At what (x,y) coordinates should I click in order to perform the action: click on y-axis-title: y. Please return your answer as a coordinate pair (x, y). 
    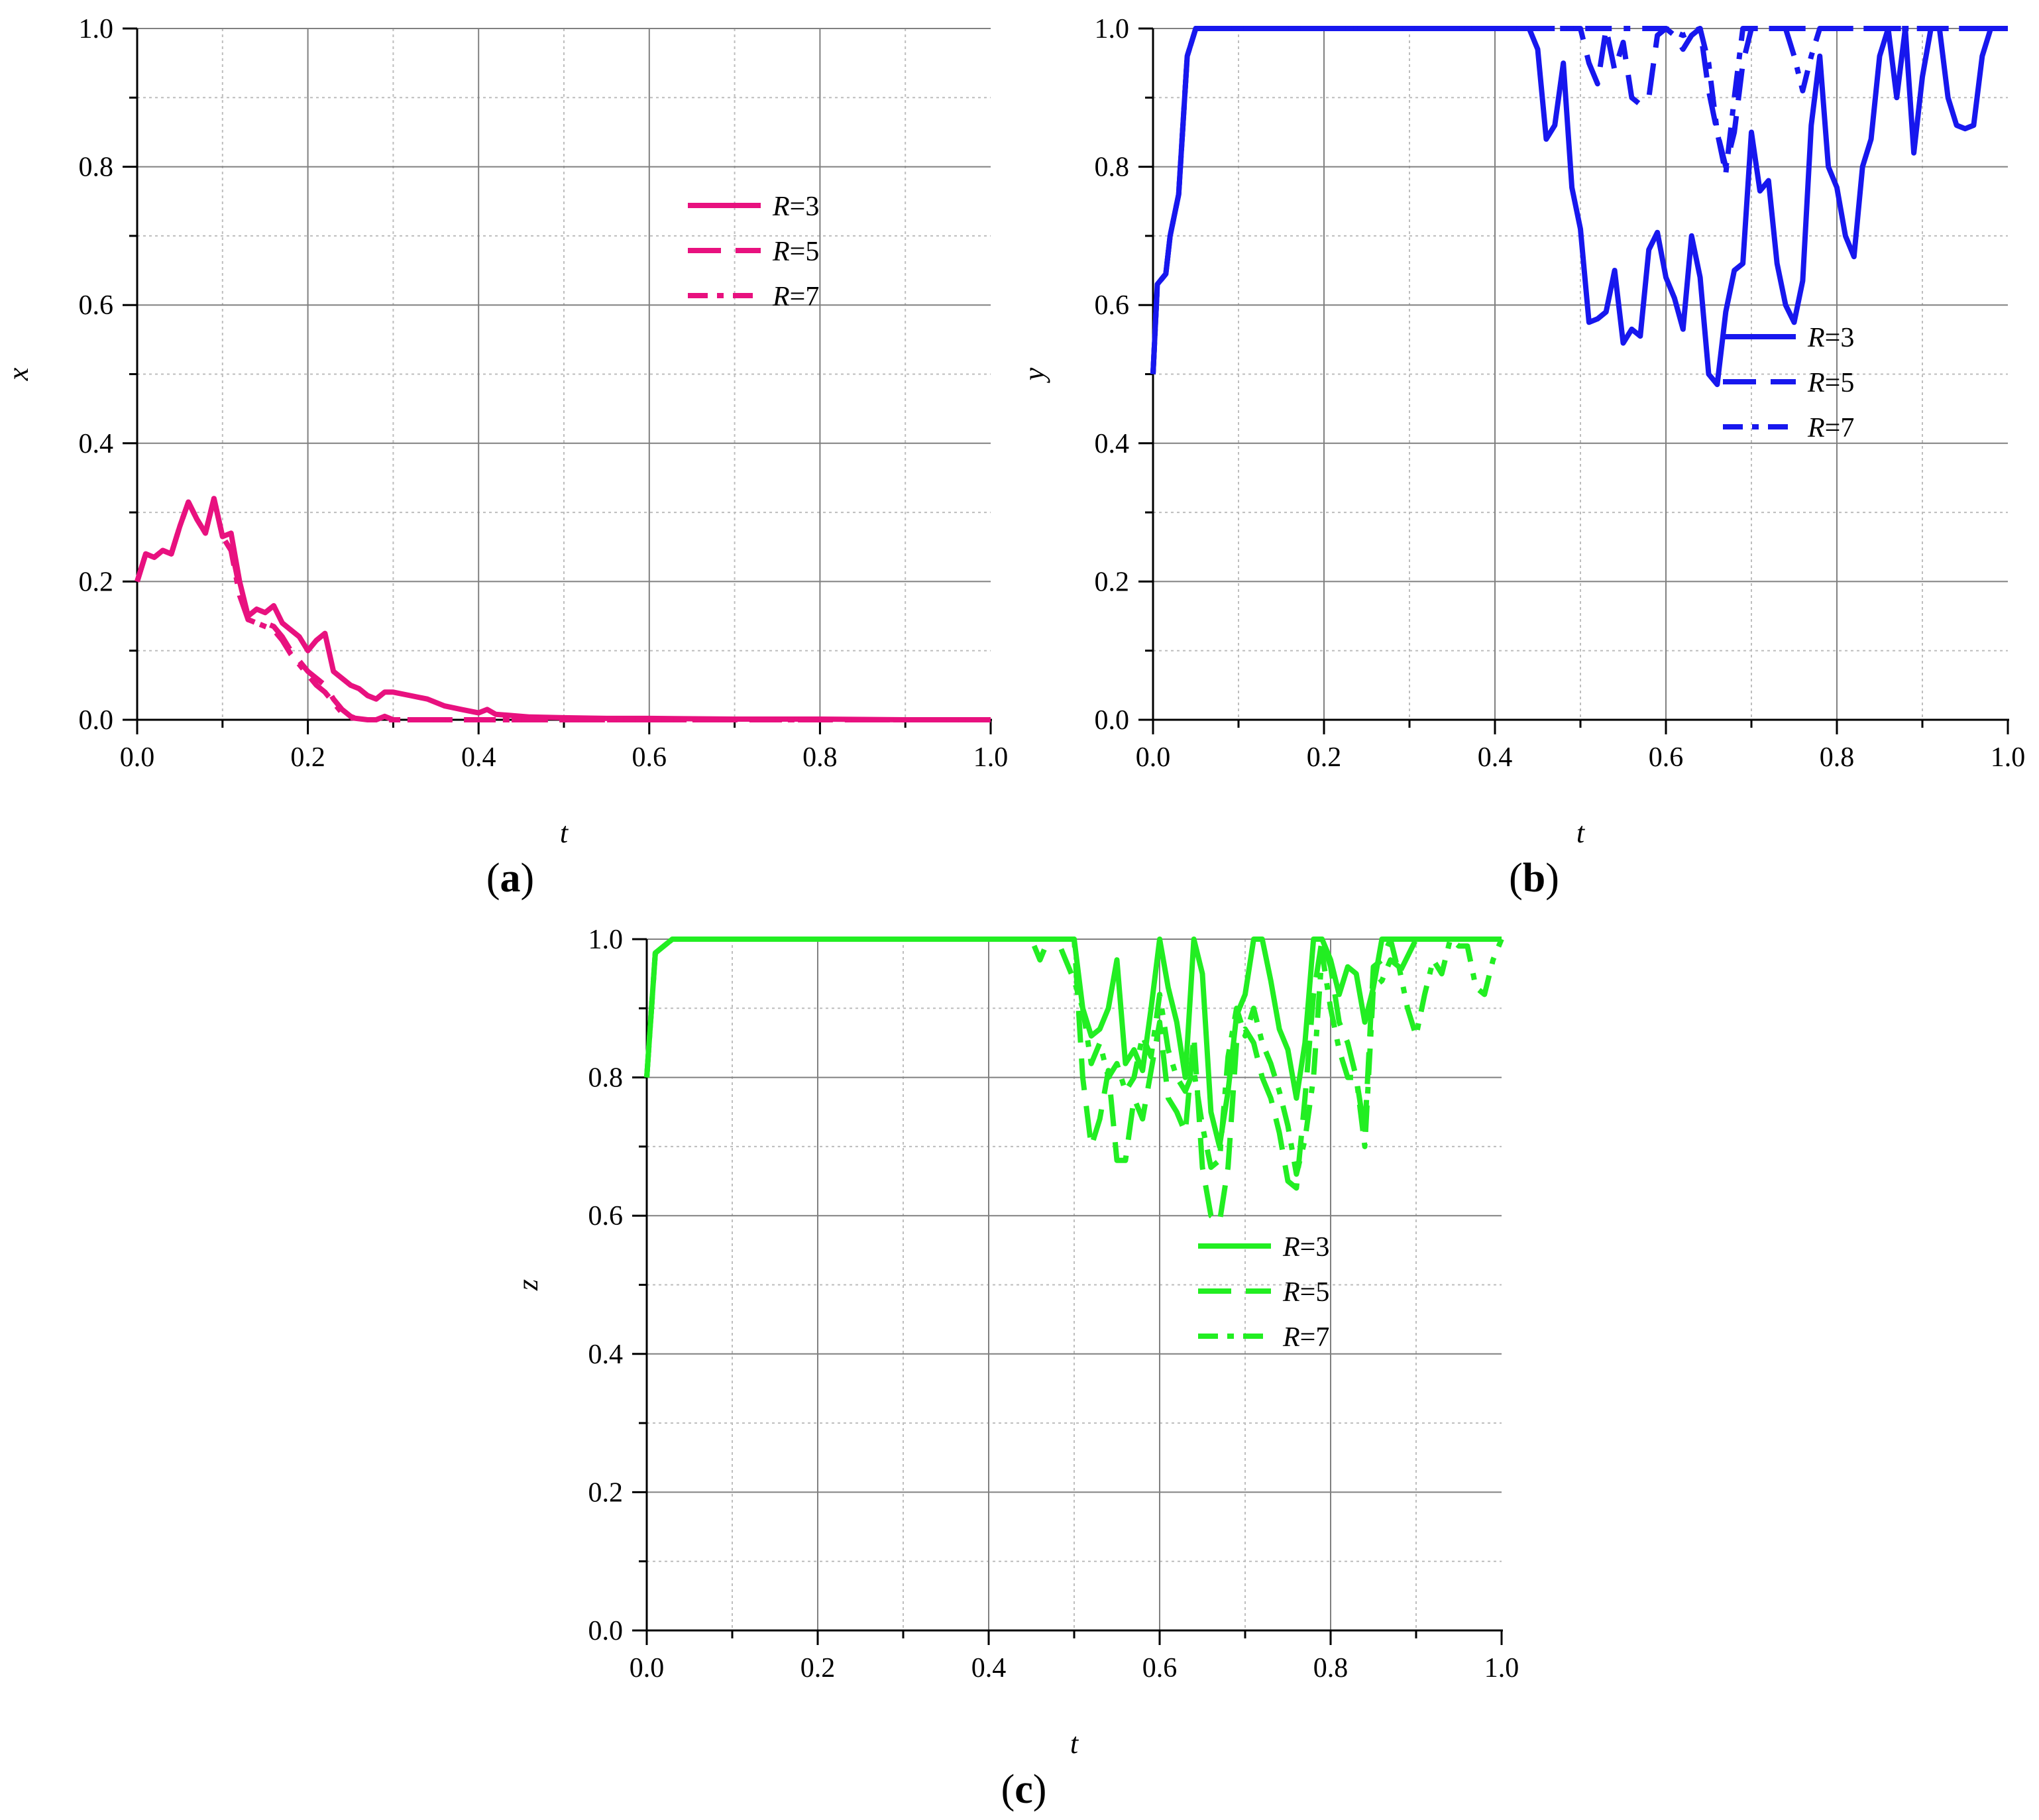
    Looking at the image, I should click on (1034, 375).